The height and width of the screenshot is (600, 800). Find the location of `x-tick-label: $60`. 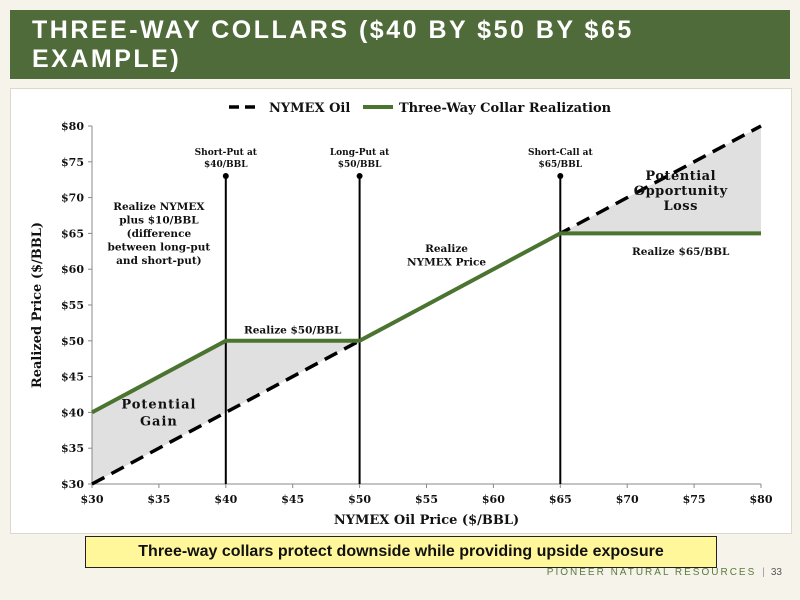

x-tick-label: $60 is located at coordinates (493, 499).